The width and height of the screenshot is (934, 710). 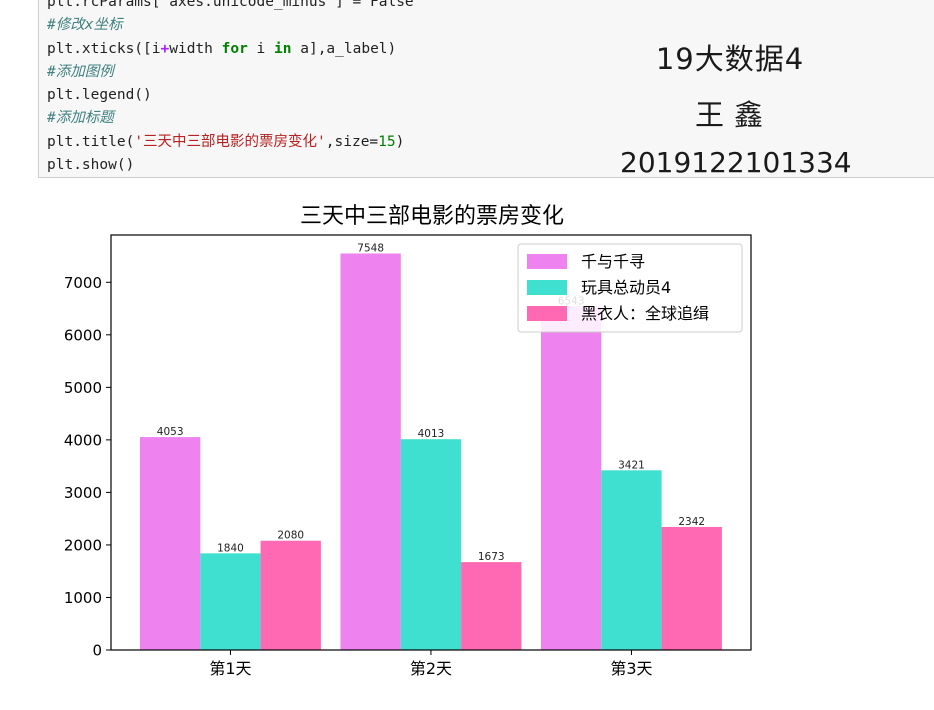 I want to click on y-tick-label: 2000, so click(x=83, y=545).